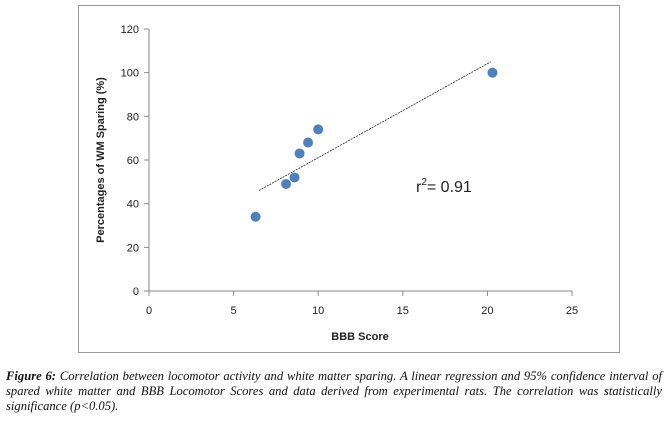 Image resolution: width=668 pixels, height=426 pixels. Describe the element at coordinates (101, 160) in the screenshot. I see `y-axis-label: Percentages of WM Sparing (%)` at that location.